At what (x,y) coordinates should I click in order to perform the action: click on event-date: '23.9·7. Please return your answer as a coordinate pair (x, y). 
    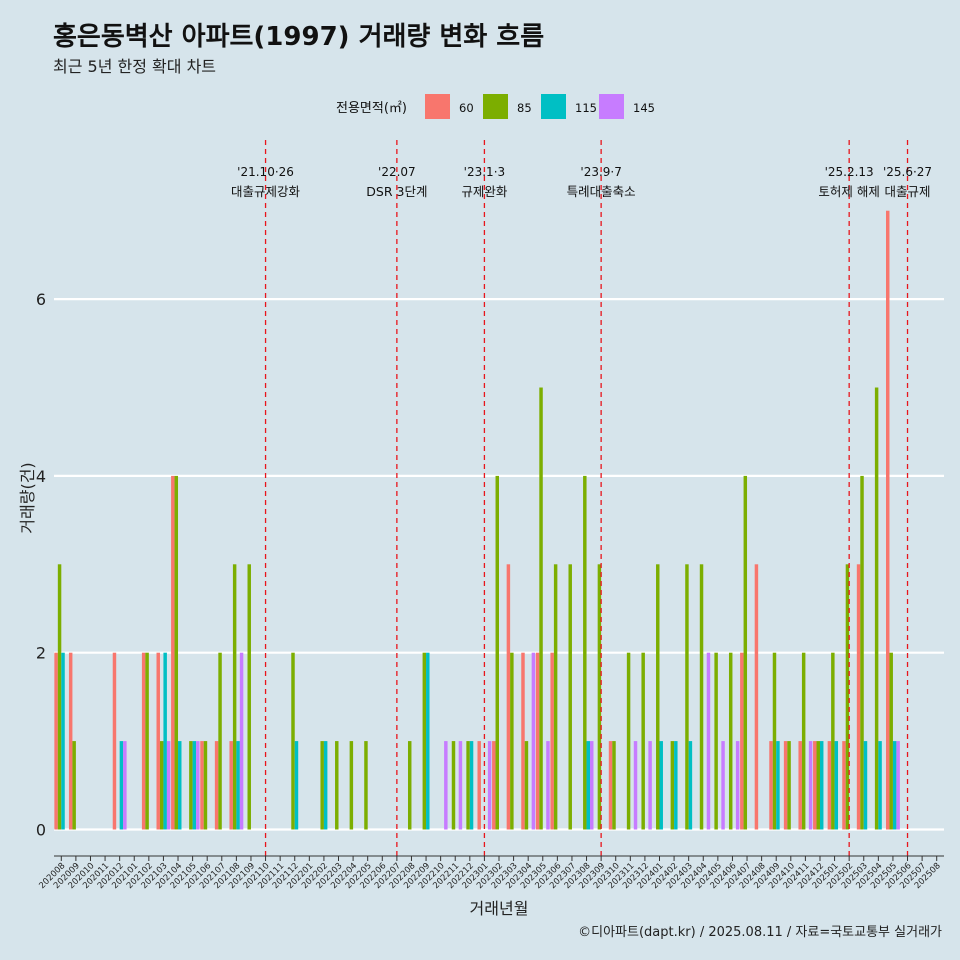
    Looking at the image, I should click on (600, 172).